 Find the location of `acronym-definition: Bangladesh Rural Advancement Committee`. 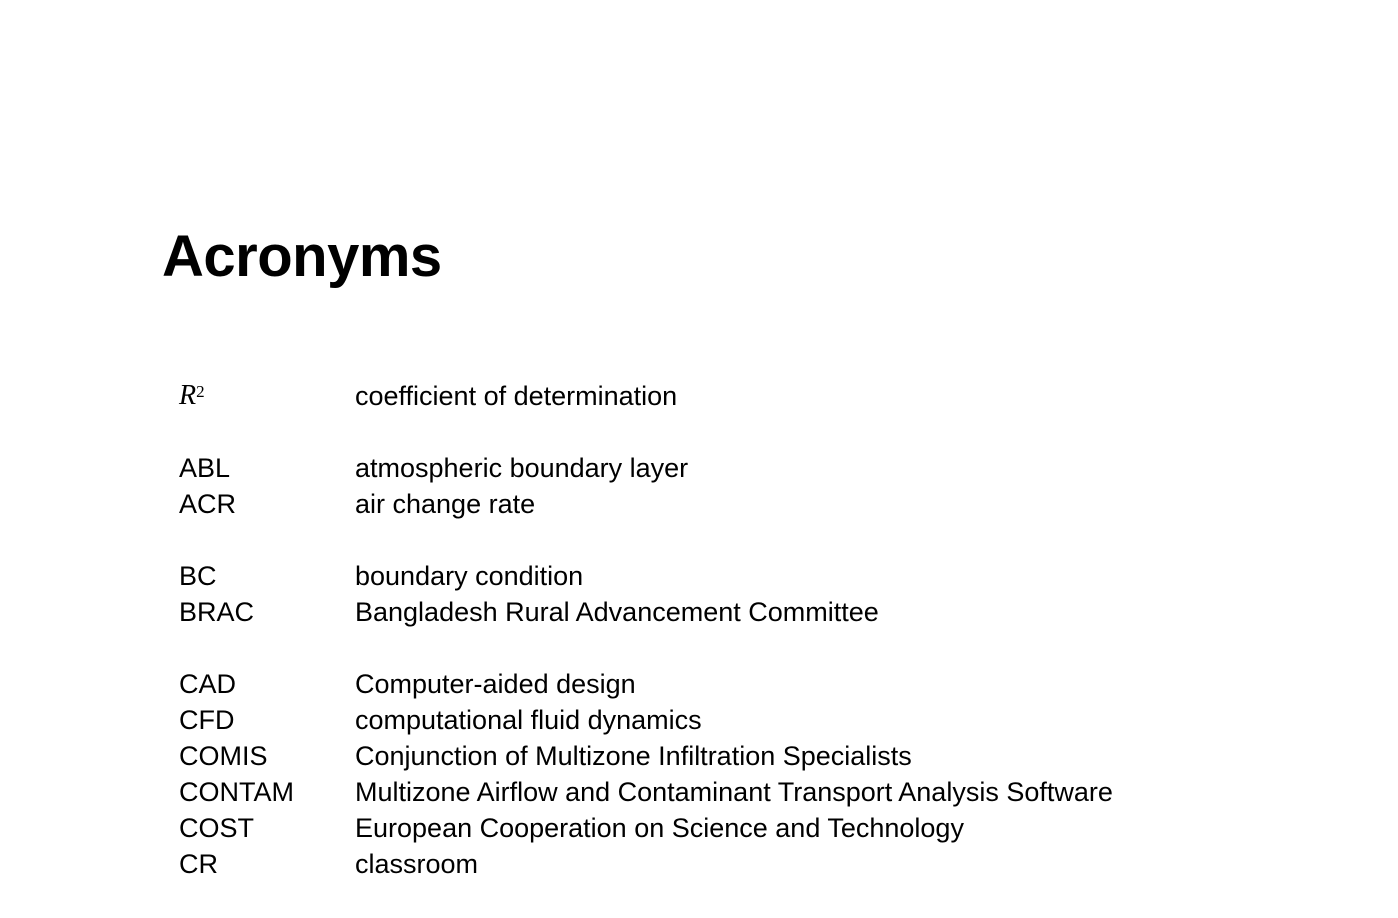

acronym-definition: Bangladesh Rural Advancement Committee is located at coordinates (617, 612).